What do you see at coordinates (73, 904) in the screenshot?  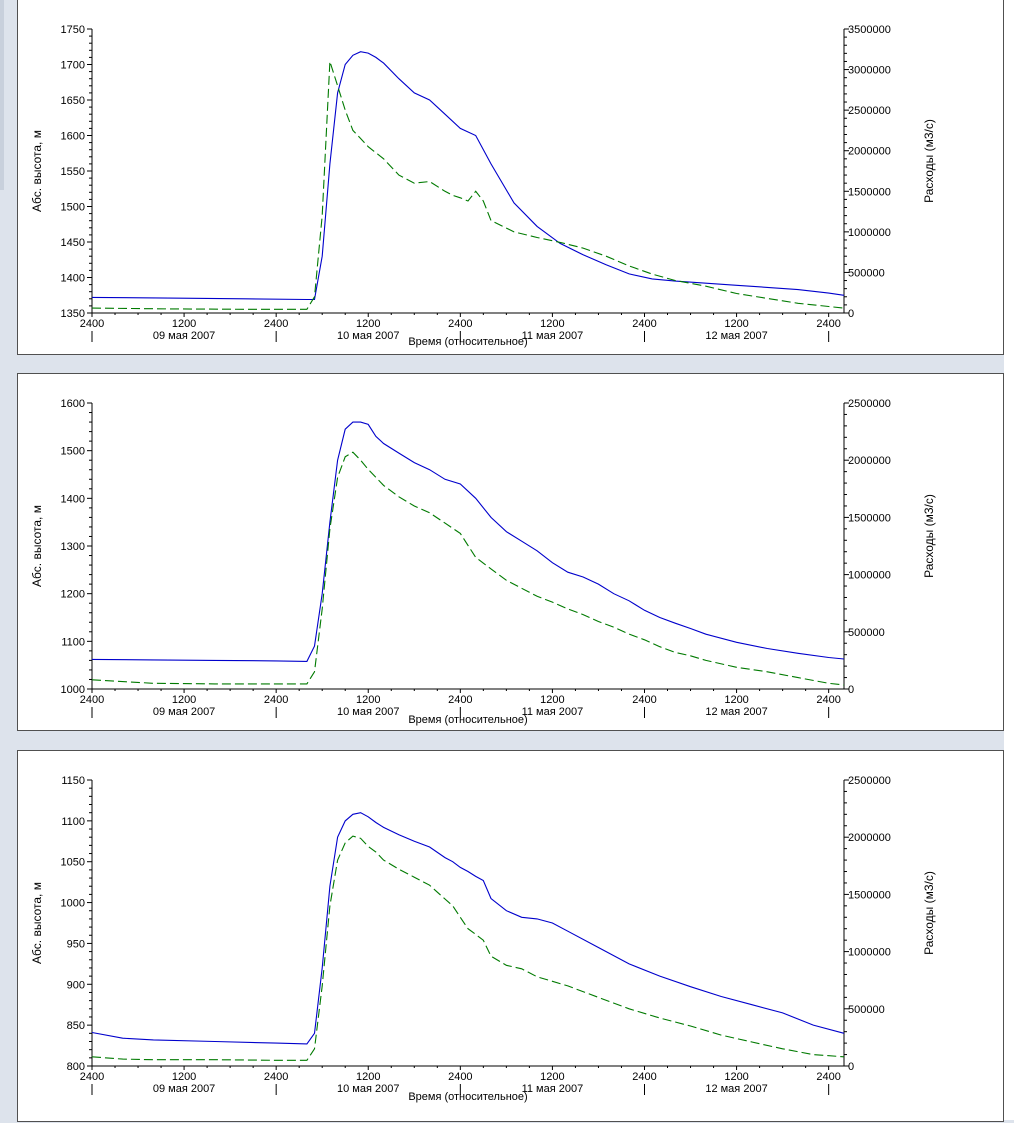 I see `y-tick-label: 1000` at bounding box center [73, 904].